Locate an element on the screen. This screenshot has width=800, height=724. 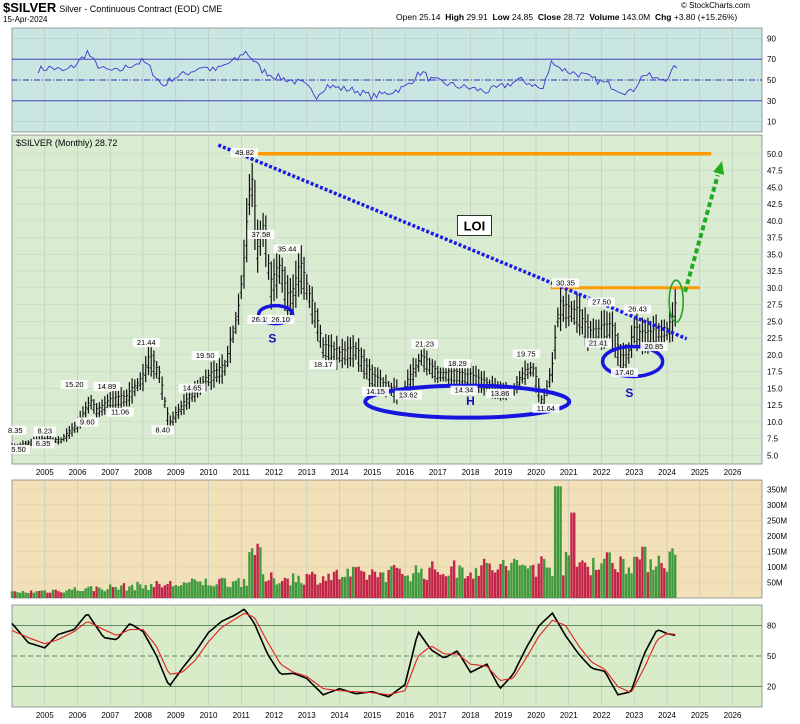
price-label: 30.35 is located at coordinates (565, 282).